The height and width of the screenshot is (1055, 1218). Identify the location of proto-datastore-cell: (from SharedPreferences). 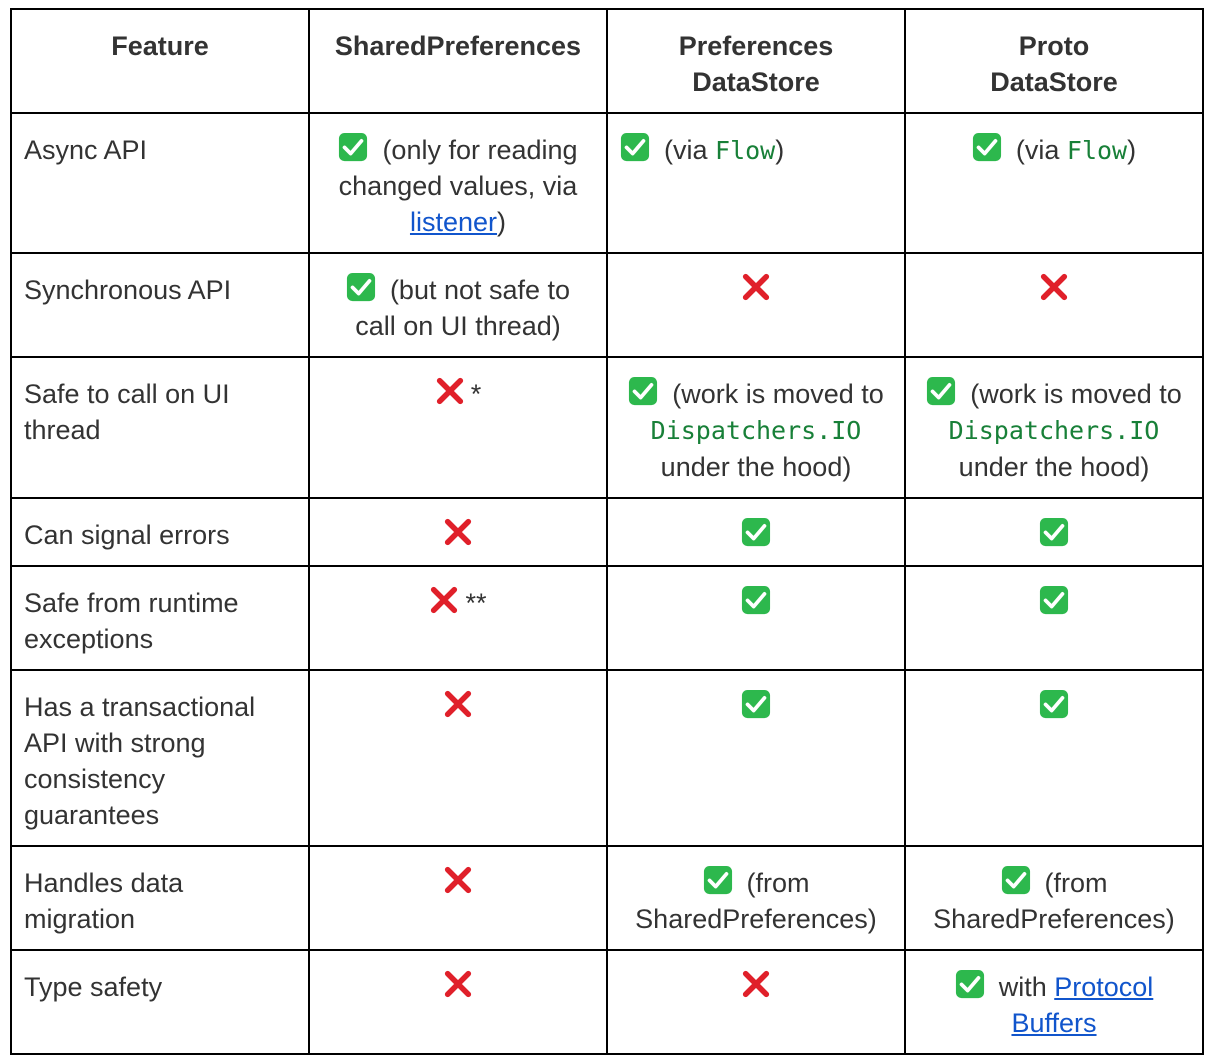
(1054, 898).